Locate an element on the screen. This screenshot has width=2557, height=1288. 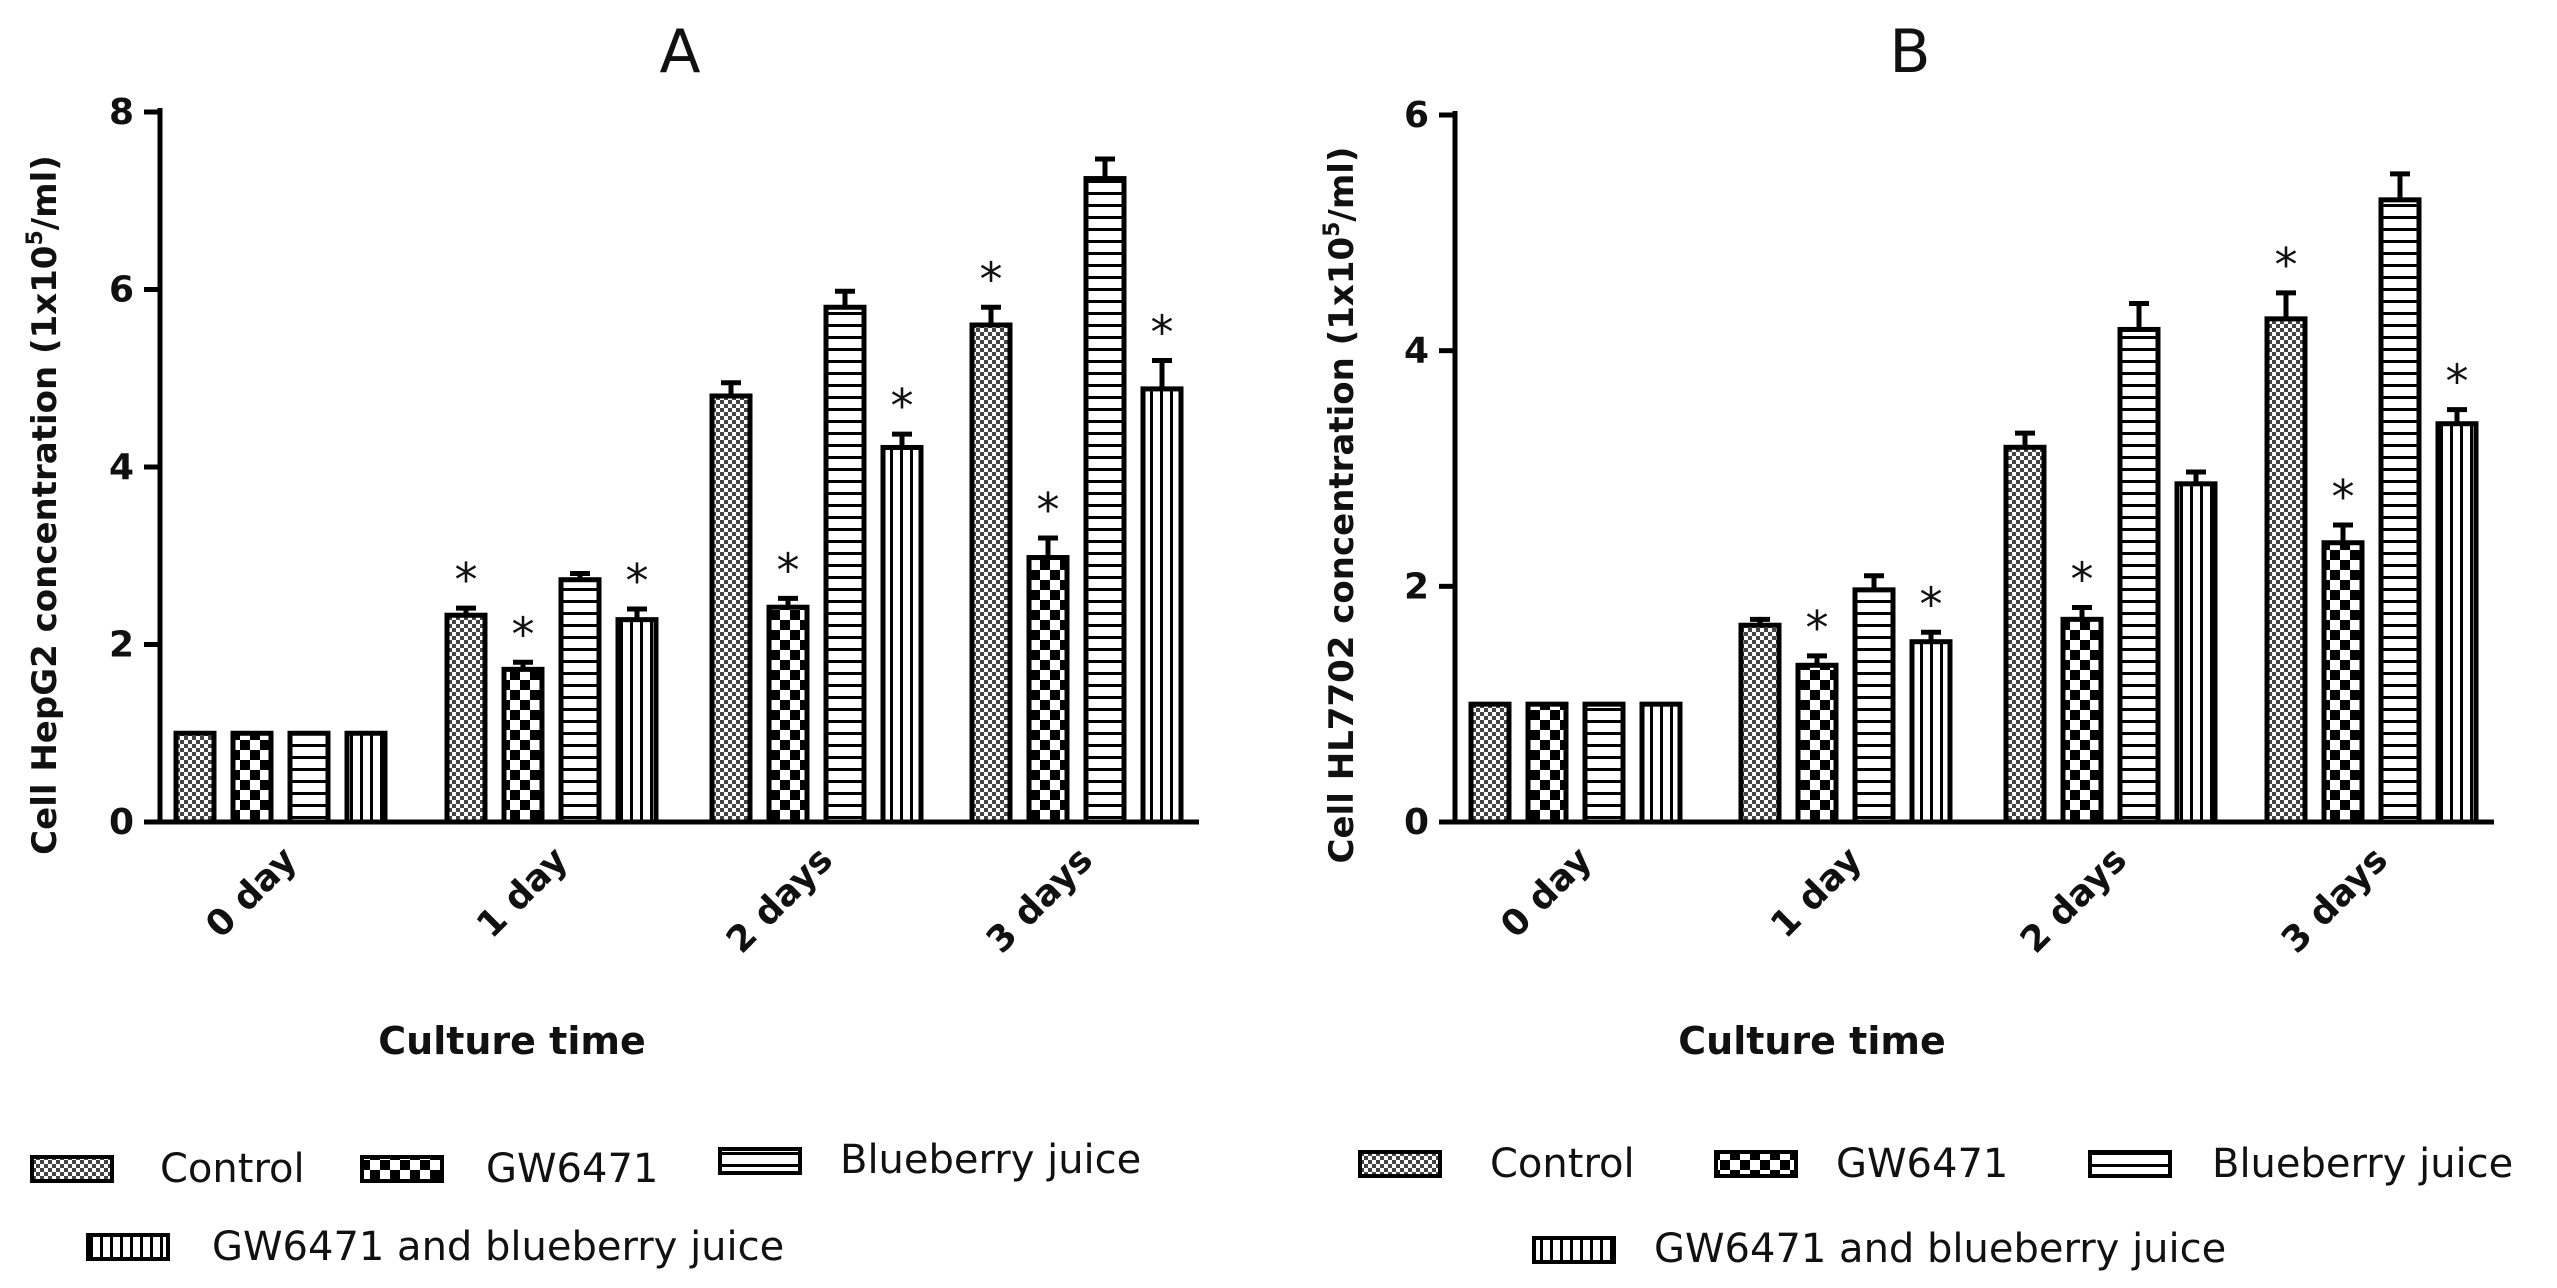
panel-a-x-tick-label: 3 days is located at coordinates (1040, 900).